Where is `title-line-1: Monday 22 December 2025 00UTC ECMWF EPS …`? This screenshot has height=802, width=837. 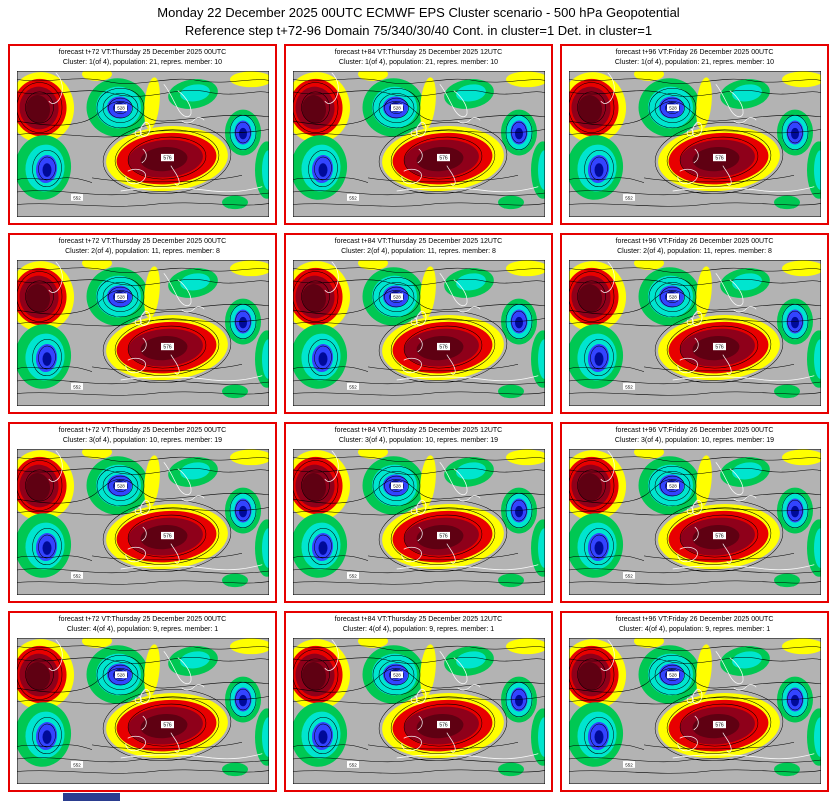
title-line-1: Monday 22 December 2025 00UTC ECMWF EPS … is located at coordinates (418, 12).